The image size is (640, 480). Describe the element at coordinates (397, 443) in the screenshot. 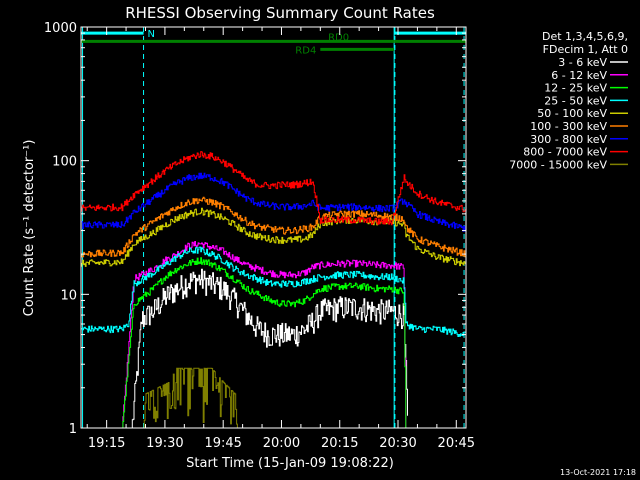

I see `x-tick-label-5: 20:30` at that location.